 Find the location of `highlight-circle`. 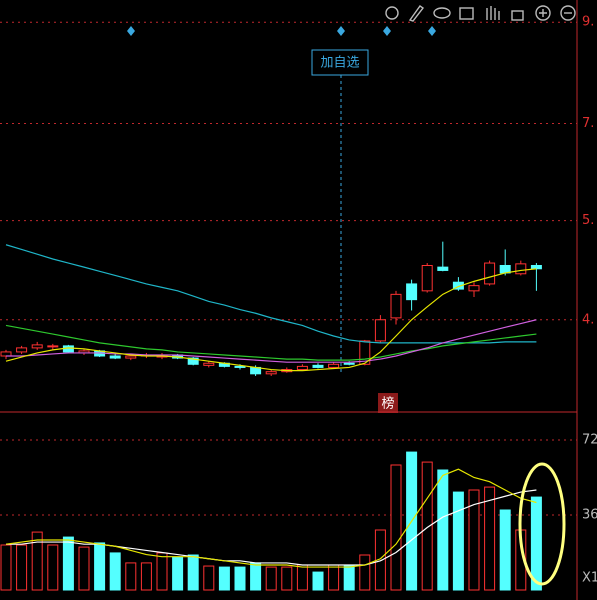

highlight-circle is located at coordinates (542, 524).